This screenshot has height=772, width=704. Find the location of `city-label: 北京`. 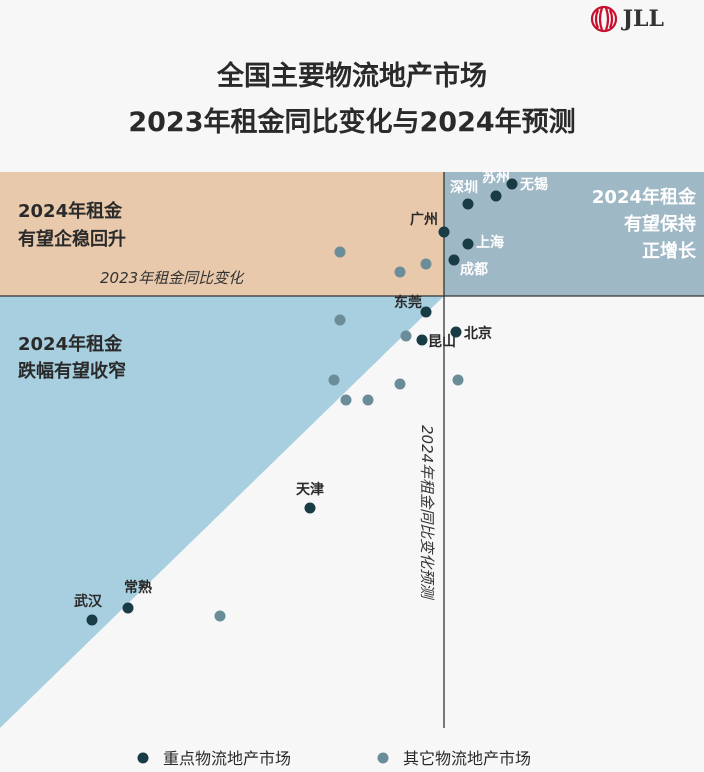

city-label: 北京 is located at coordinates (478, 333).